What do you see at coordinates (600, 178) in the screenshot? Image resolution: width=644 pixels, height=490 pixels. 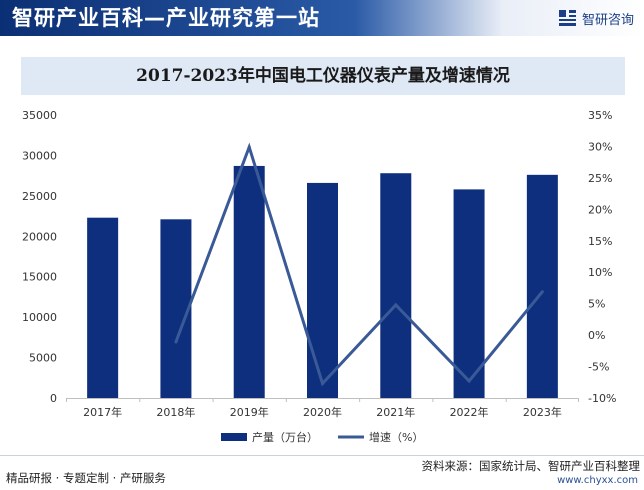 I see `y-right-tick-label: 25%` at bounding box center [600, 178].